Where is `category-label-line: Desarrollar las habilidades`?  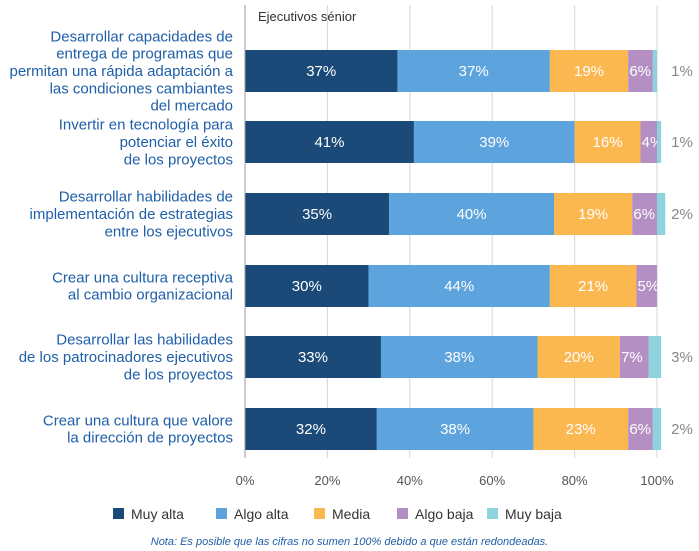
category-label-line: Desarrollar las habilidades is located at coordinates (144, 340).